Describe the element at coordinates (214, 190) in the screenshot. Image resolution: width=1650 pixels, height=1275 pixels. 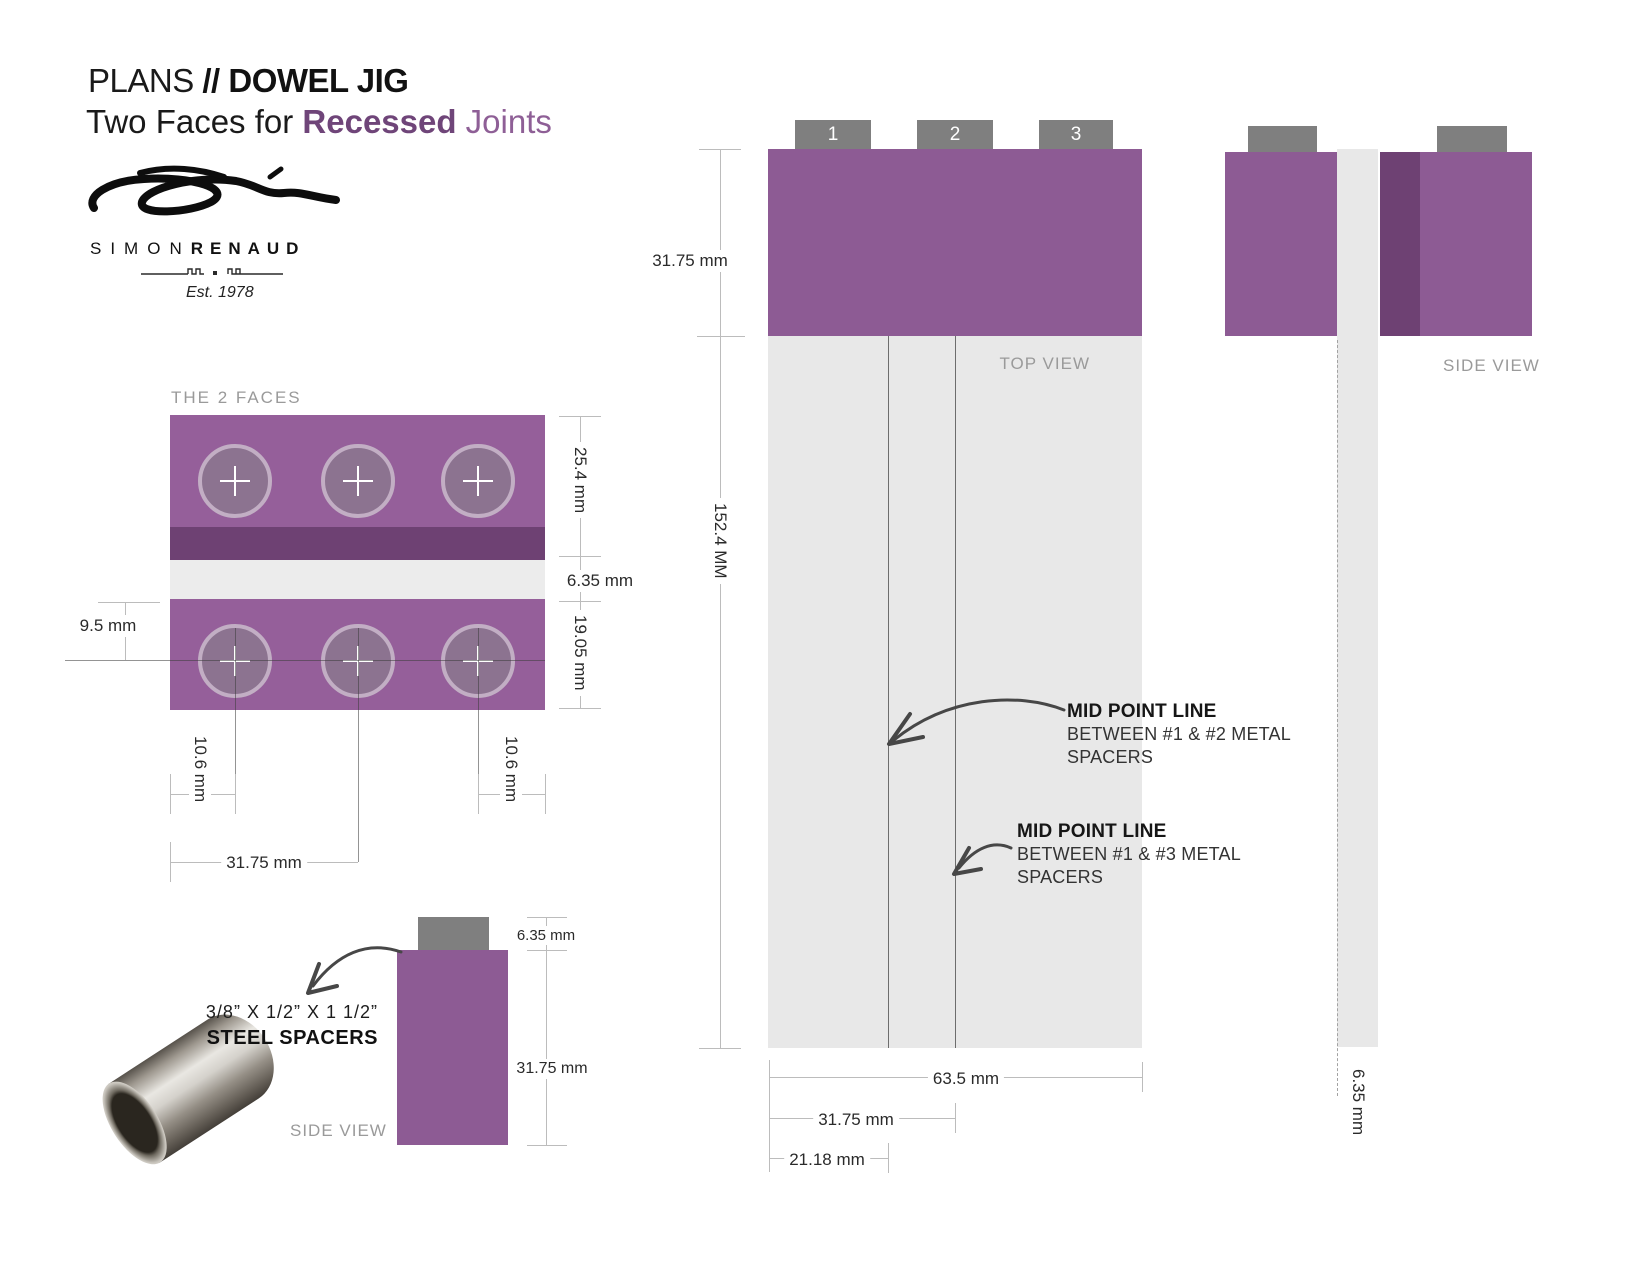
I see `logo-signature-icon` at that location.